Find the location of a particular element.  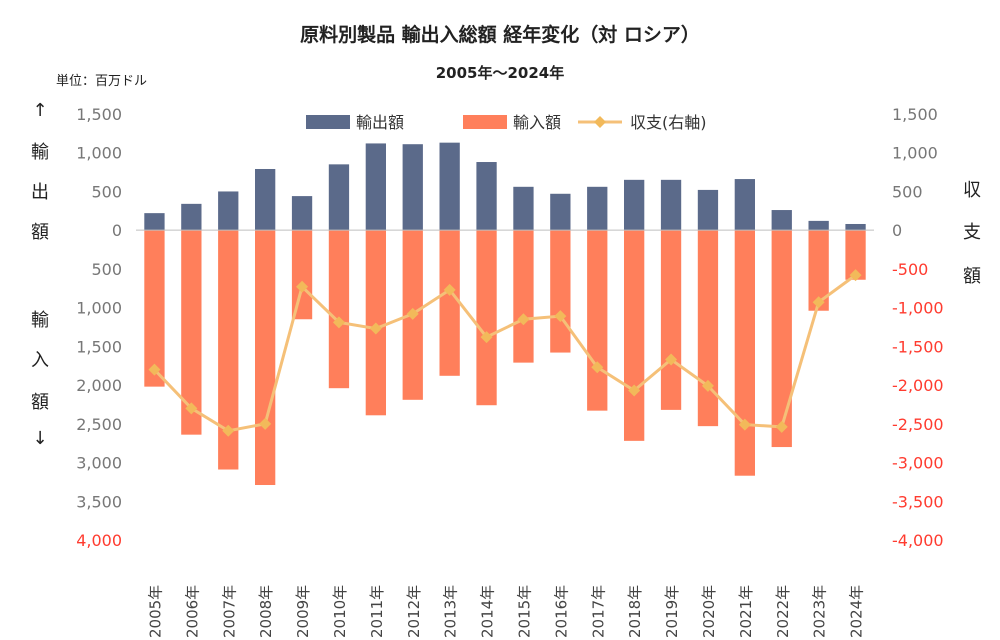

left-tick-label: 0 is located at coordinates (117, 230).